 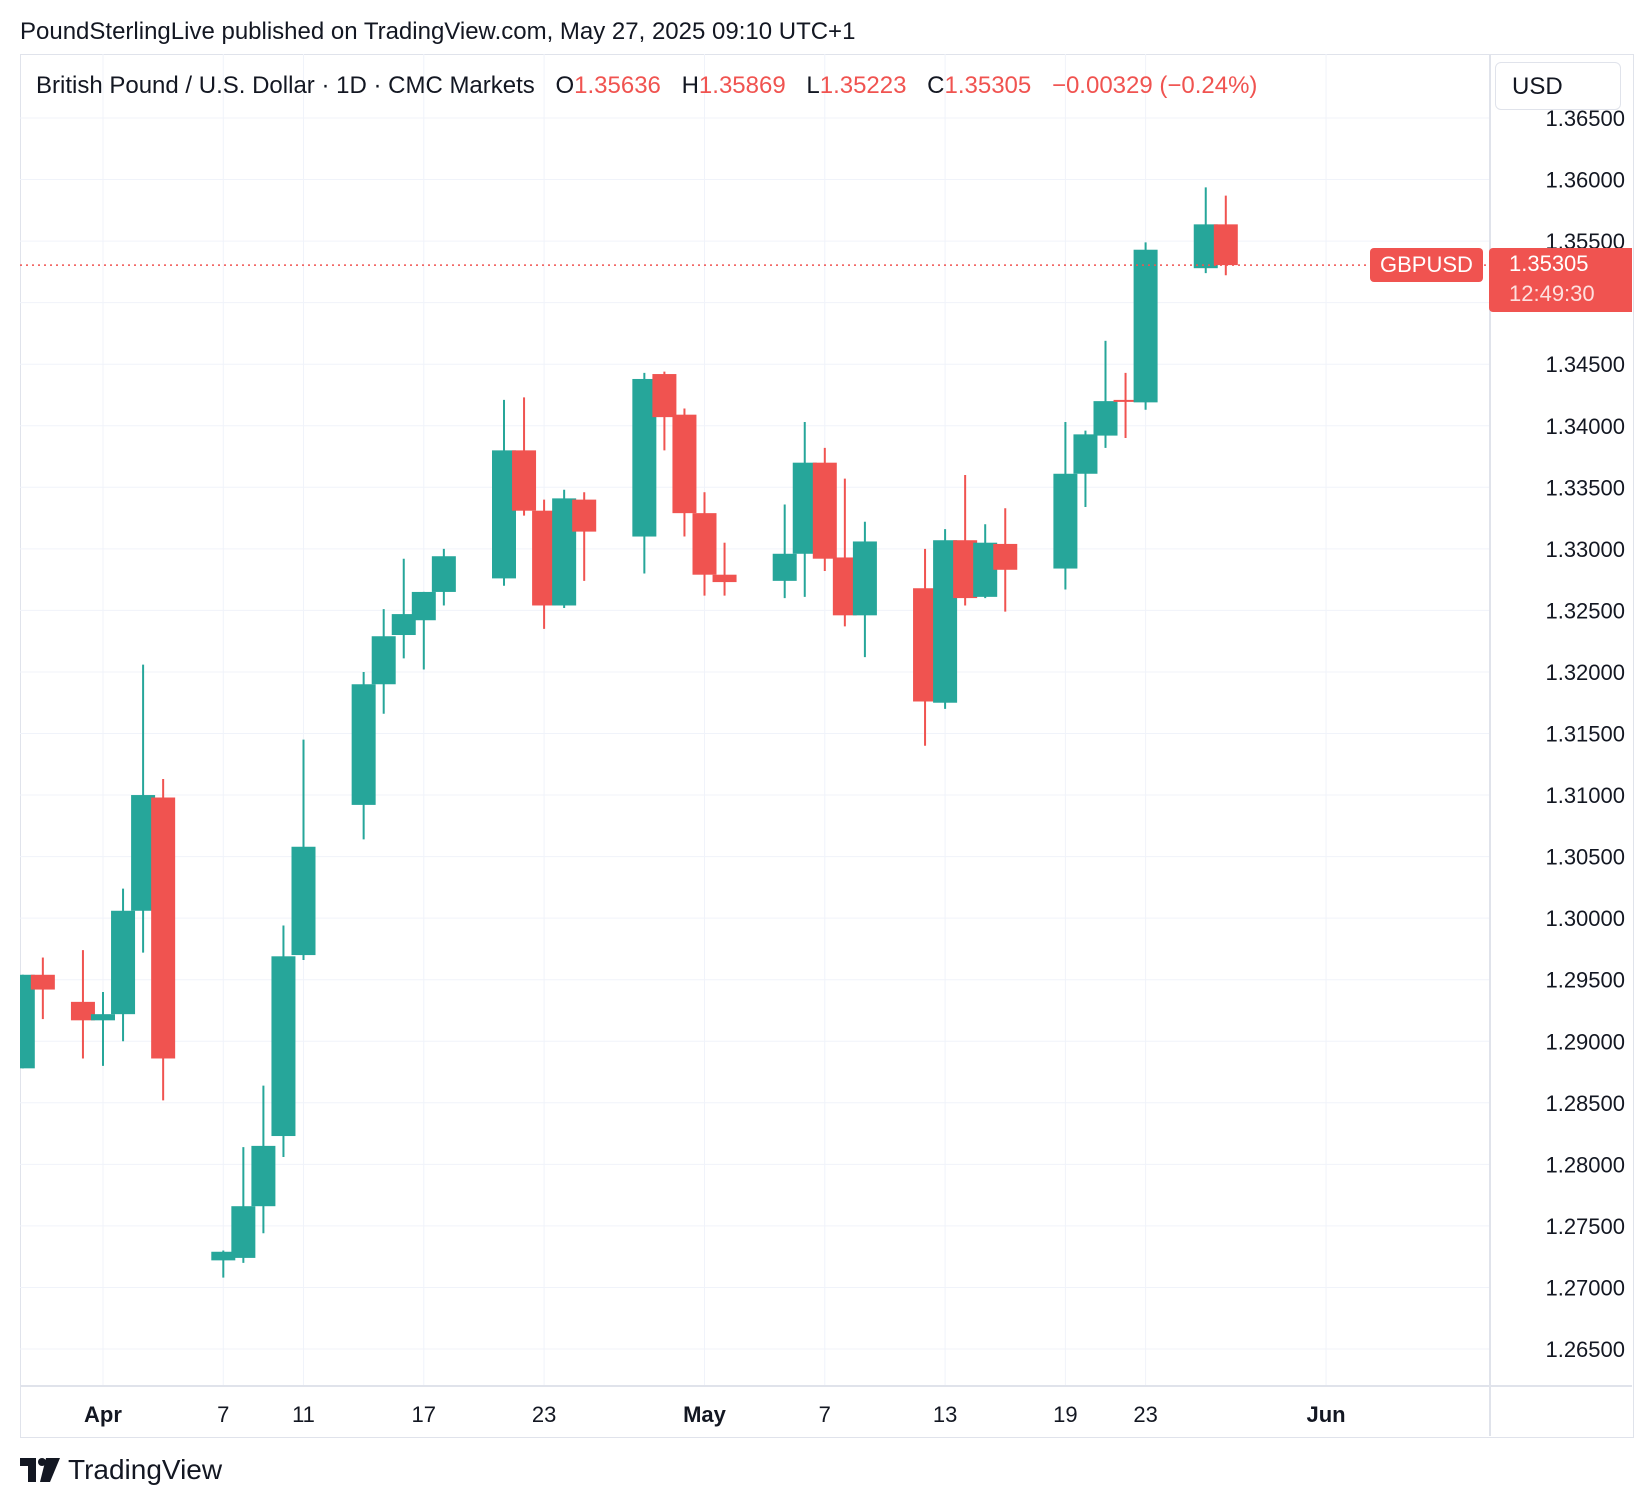 I want to click on x-tick-label: Apr, so click(x=103, y=1414).